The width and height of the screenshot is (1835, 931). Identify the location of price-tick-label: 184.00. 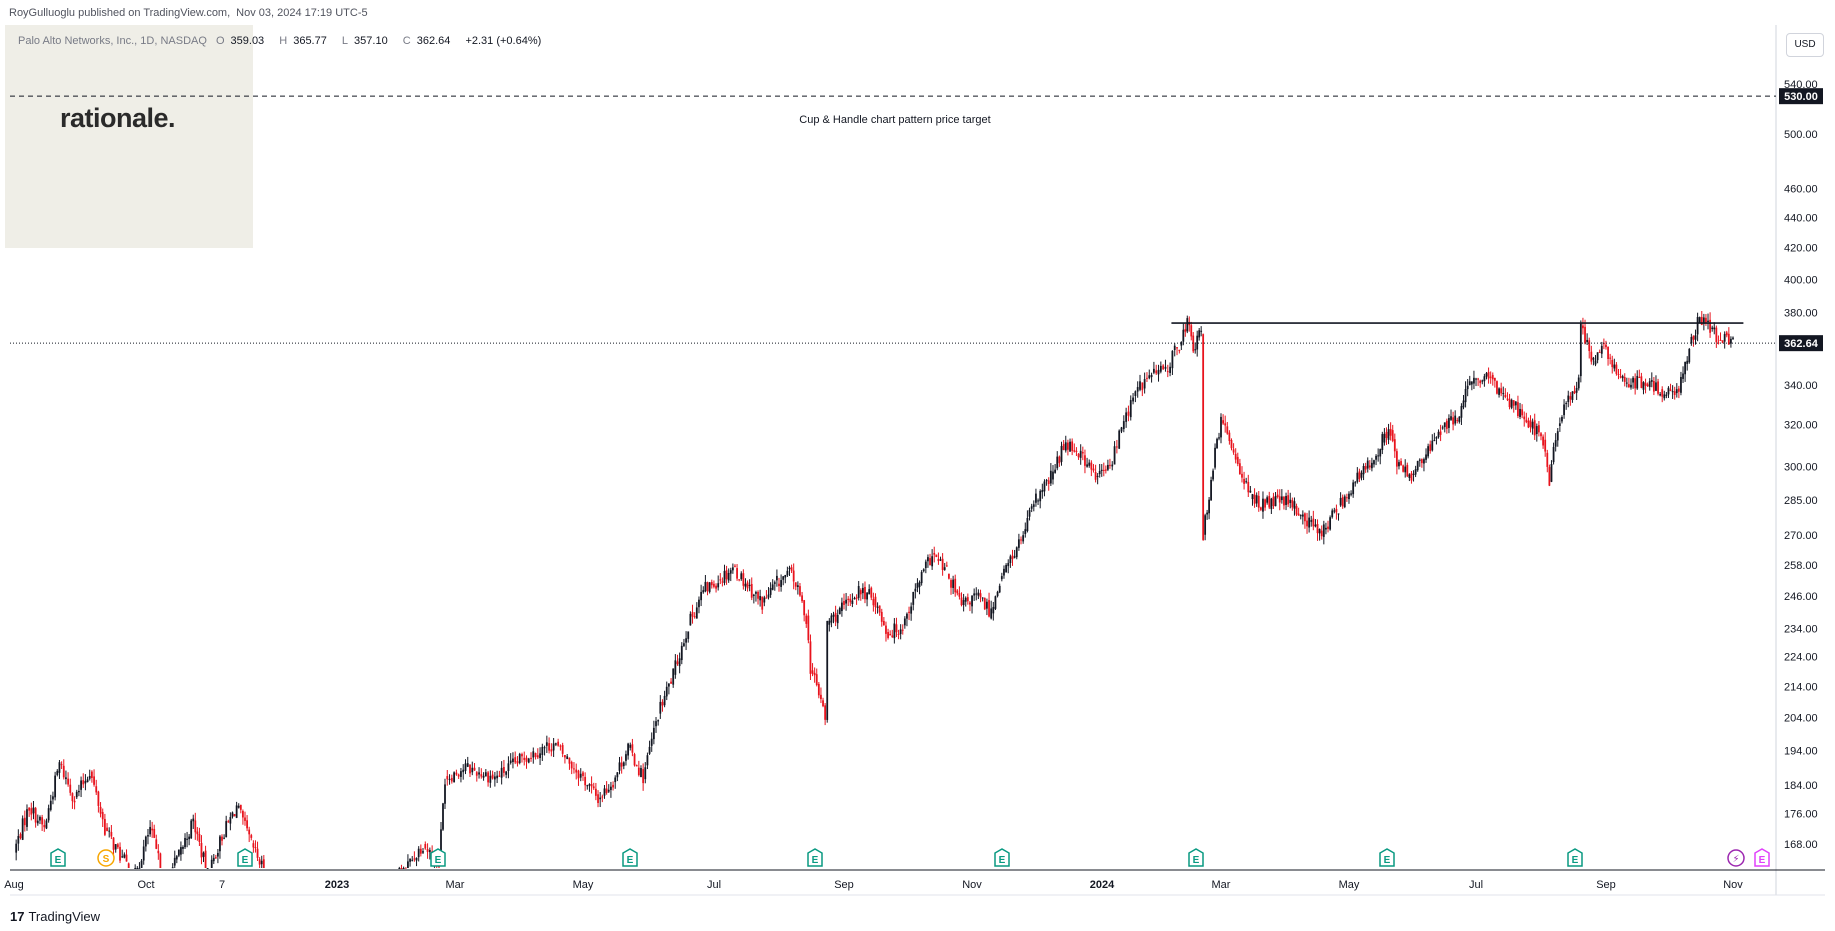
(1801, 786).